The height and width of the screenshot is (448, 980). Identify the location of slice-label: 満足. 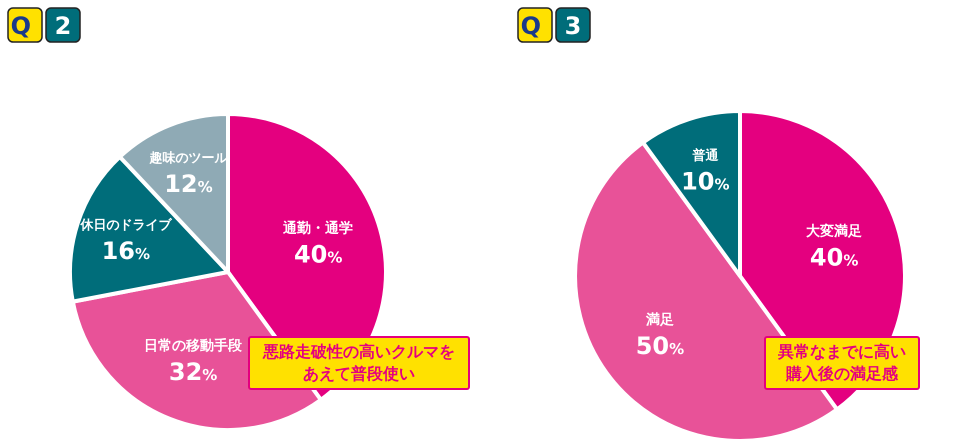
(659, 320).